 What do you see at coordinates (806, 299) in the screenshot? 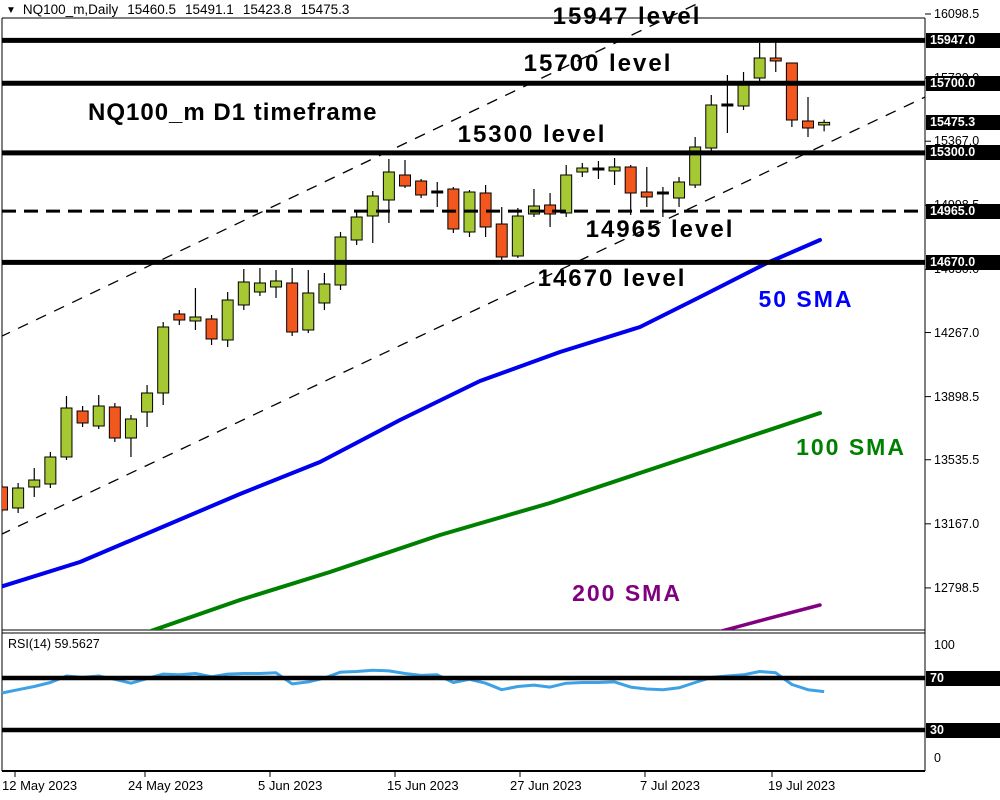
I see `sma-label: 50 SMA` at bounding box center [806, 299].